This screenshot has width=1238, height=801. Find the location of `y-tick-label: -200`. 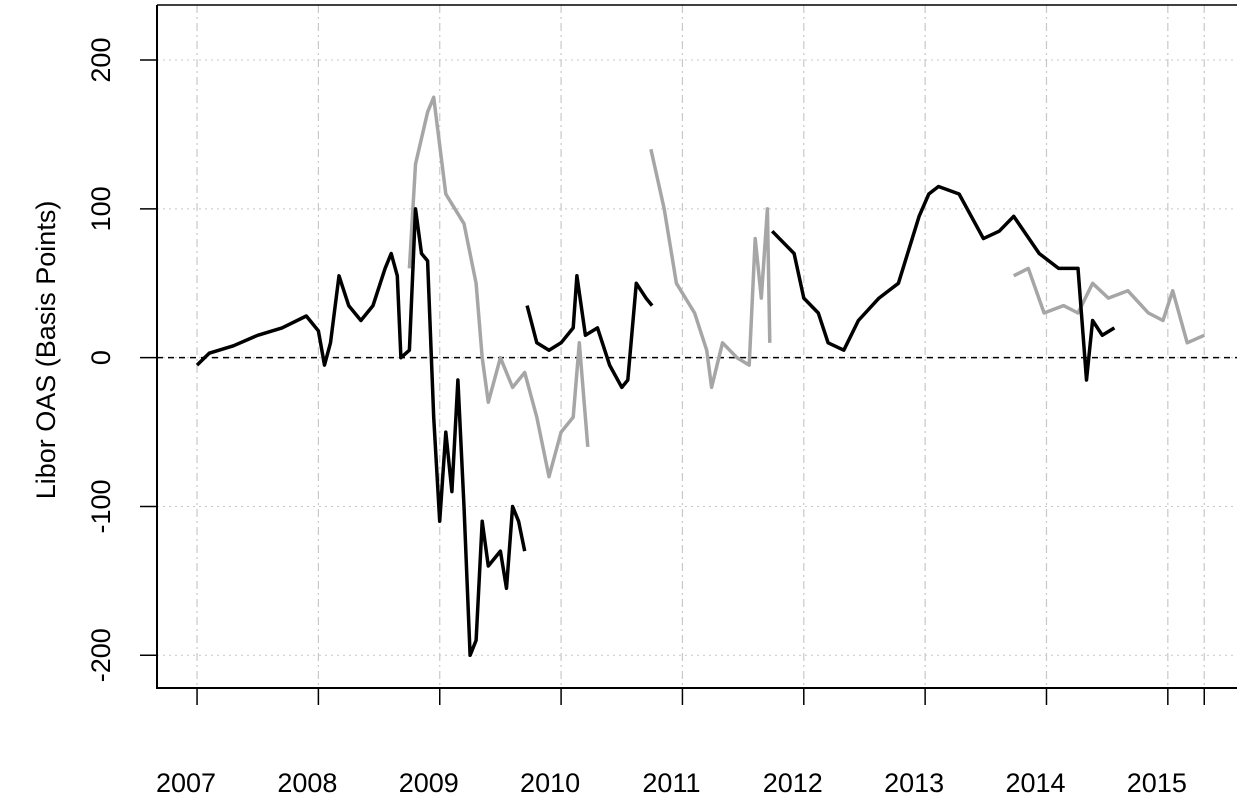

y-tick-label: -200 is located at coordinates (101, 655).